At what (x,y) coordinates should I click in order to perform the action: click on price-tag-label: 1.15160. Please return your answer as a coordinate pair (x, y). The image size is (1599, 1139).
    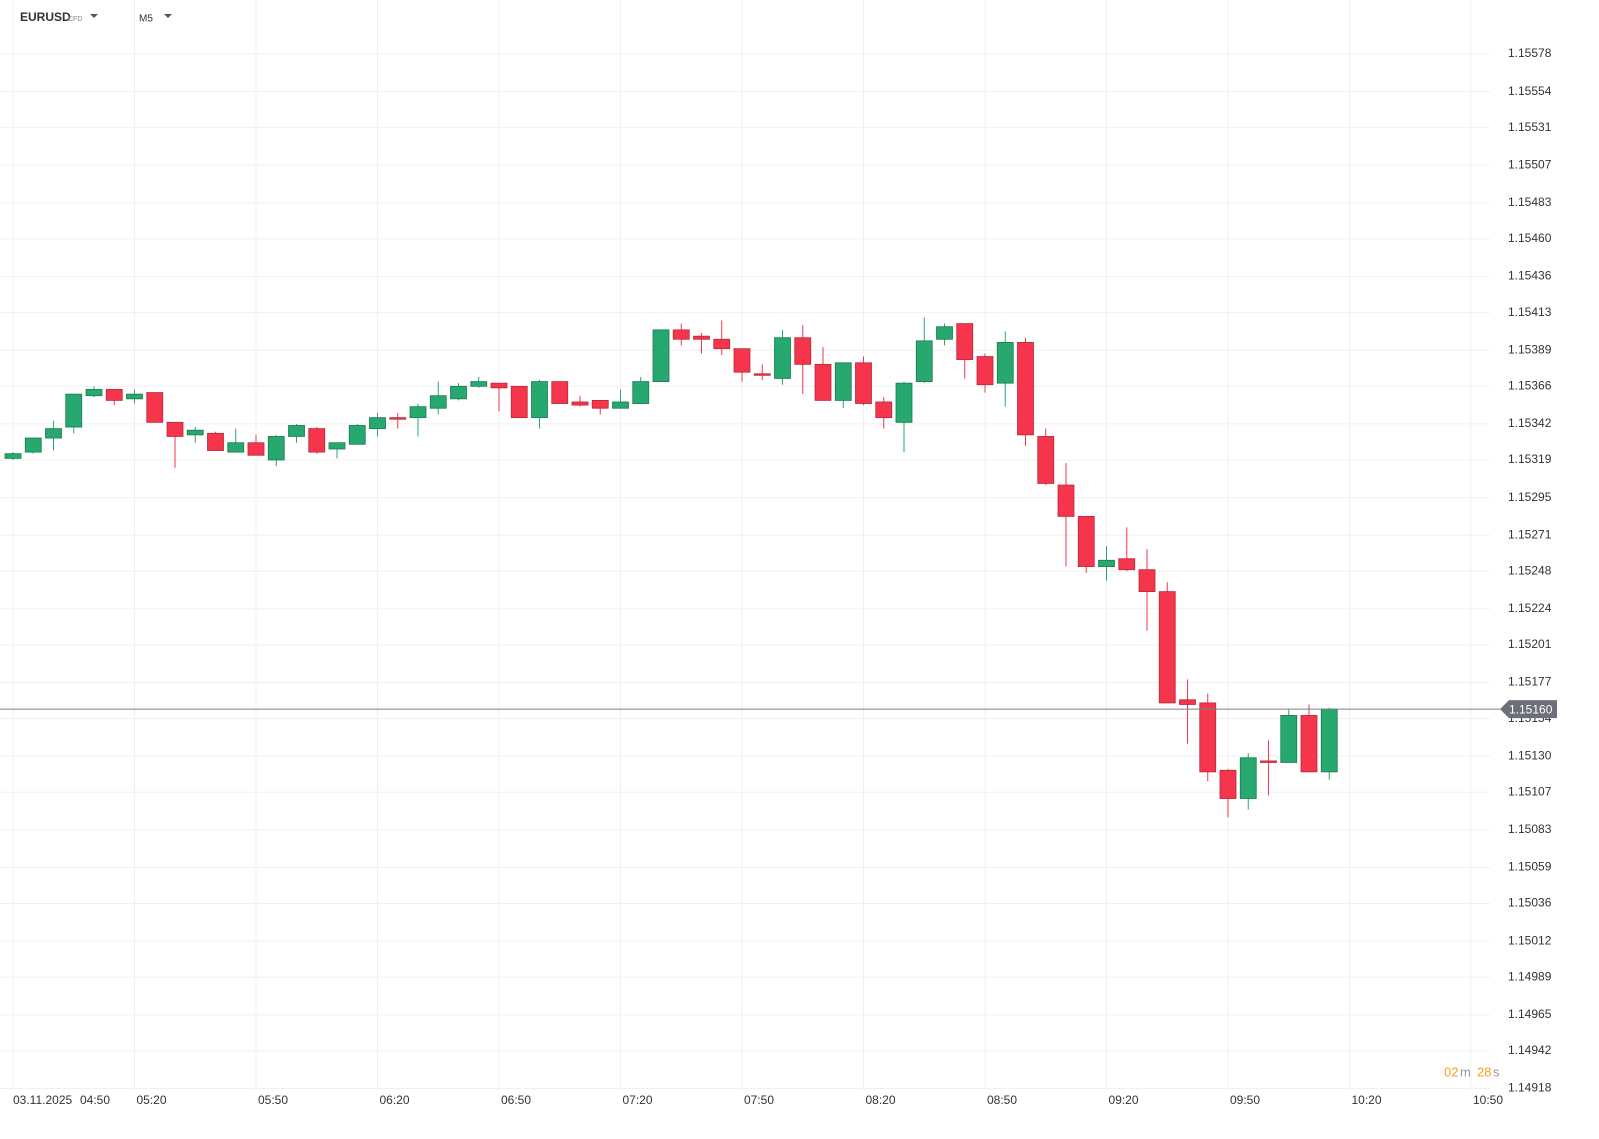
    Looking at the image, I should click on (1531, 709).